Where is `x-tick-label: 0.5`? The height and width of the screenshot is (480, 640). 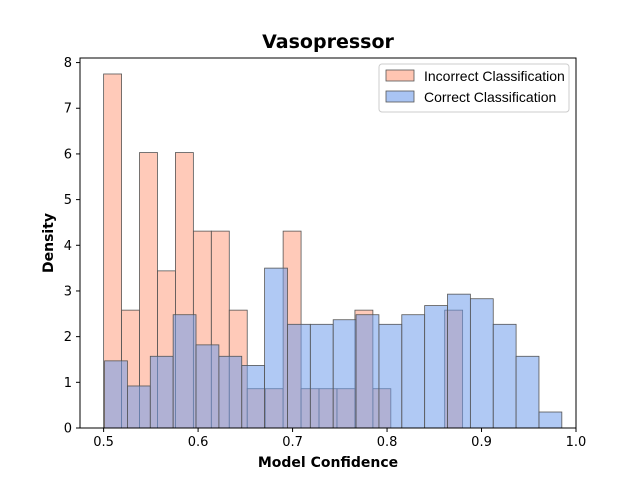 x-tick-label: 0.5 is located at coordinates (103, 442).